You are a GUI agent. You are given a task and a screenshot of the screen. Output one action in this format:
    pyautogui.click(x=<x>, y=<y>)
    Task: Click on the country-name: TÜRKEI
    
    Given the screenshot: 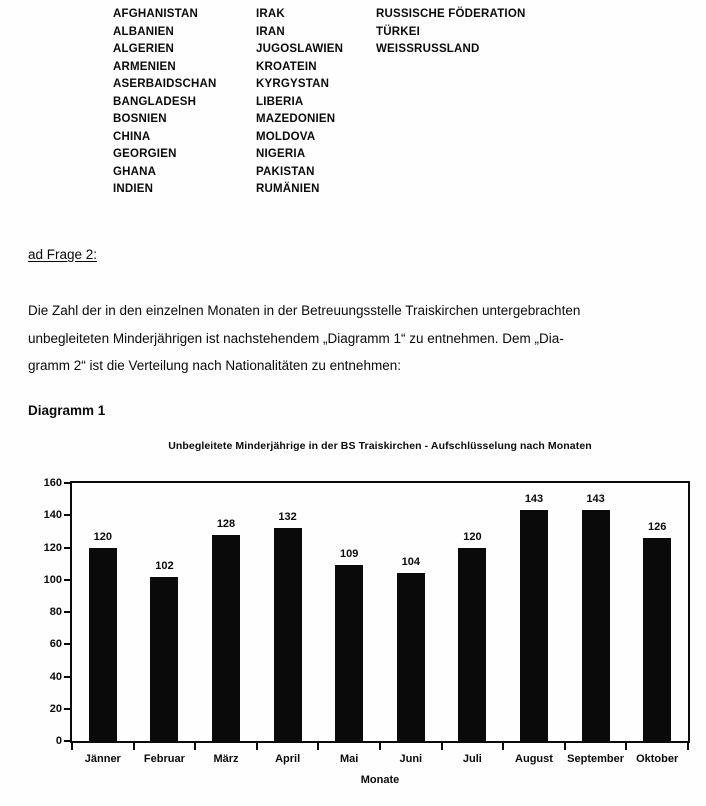 What is the action you would take?
    pyautogui.click(x=398, y=31)
    